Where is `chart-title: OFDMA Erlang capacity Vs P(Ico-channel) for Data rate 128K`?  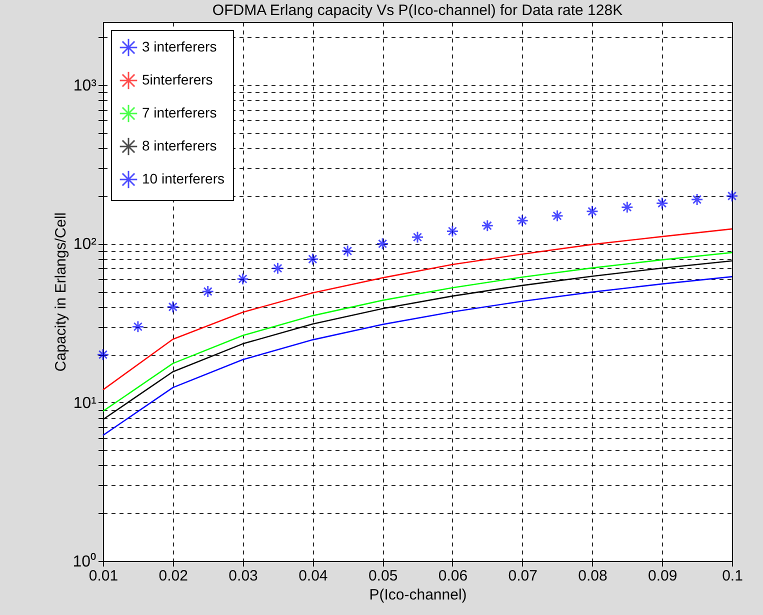 chart-title: OFDMA Erlang capacity Vs P(Ico-channel) for Data rate 128K is located at coordinates (417, 10).